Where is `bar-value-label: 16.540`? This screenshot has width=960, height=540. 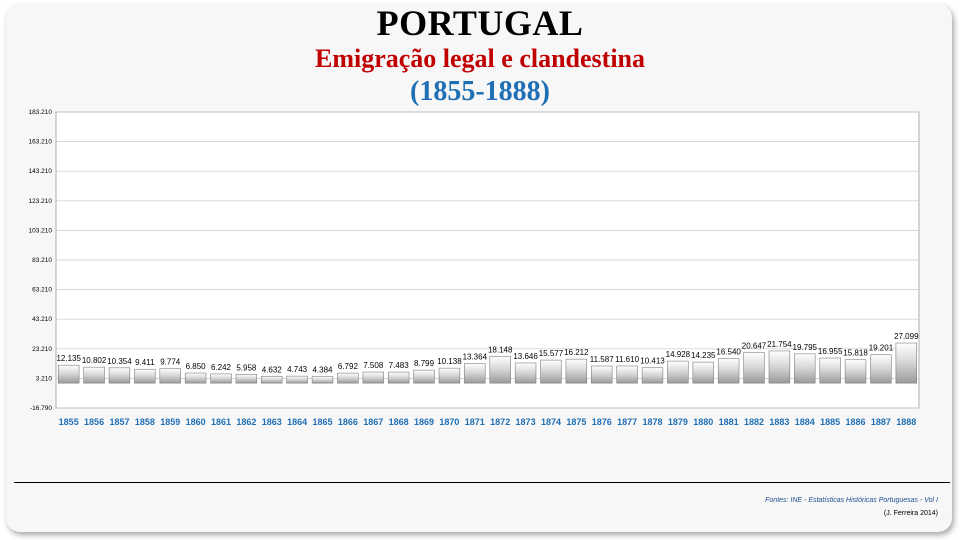 bar-value-label: 16.540 is located at coordinates (728, 352).